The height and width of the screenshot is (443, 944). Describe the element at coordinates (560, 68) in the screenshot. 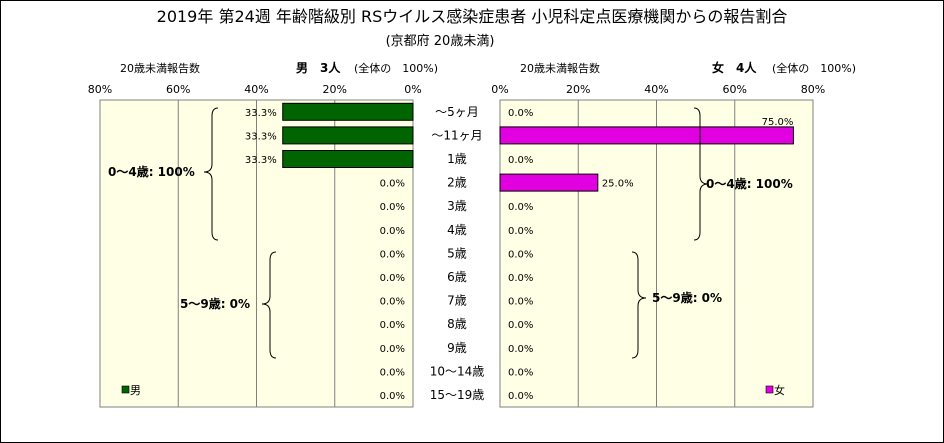

I see `female-axis-label: 20歳未満報告数` at that location.